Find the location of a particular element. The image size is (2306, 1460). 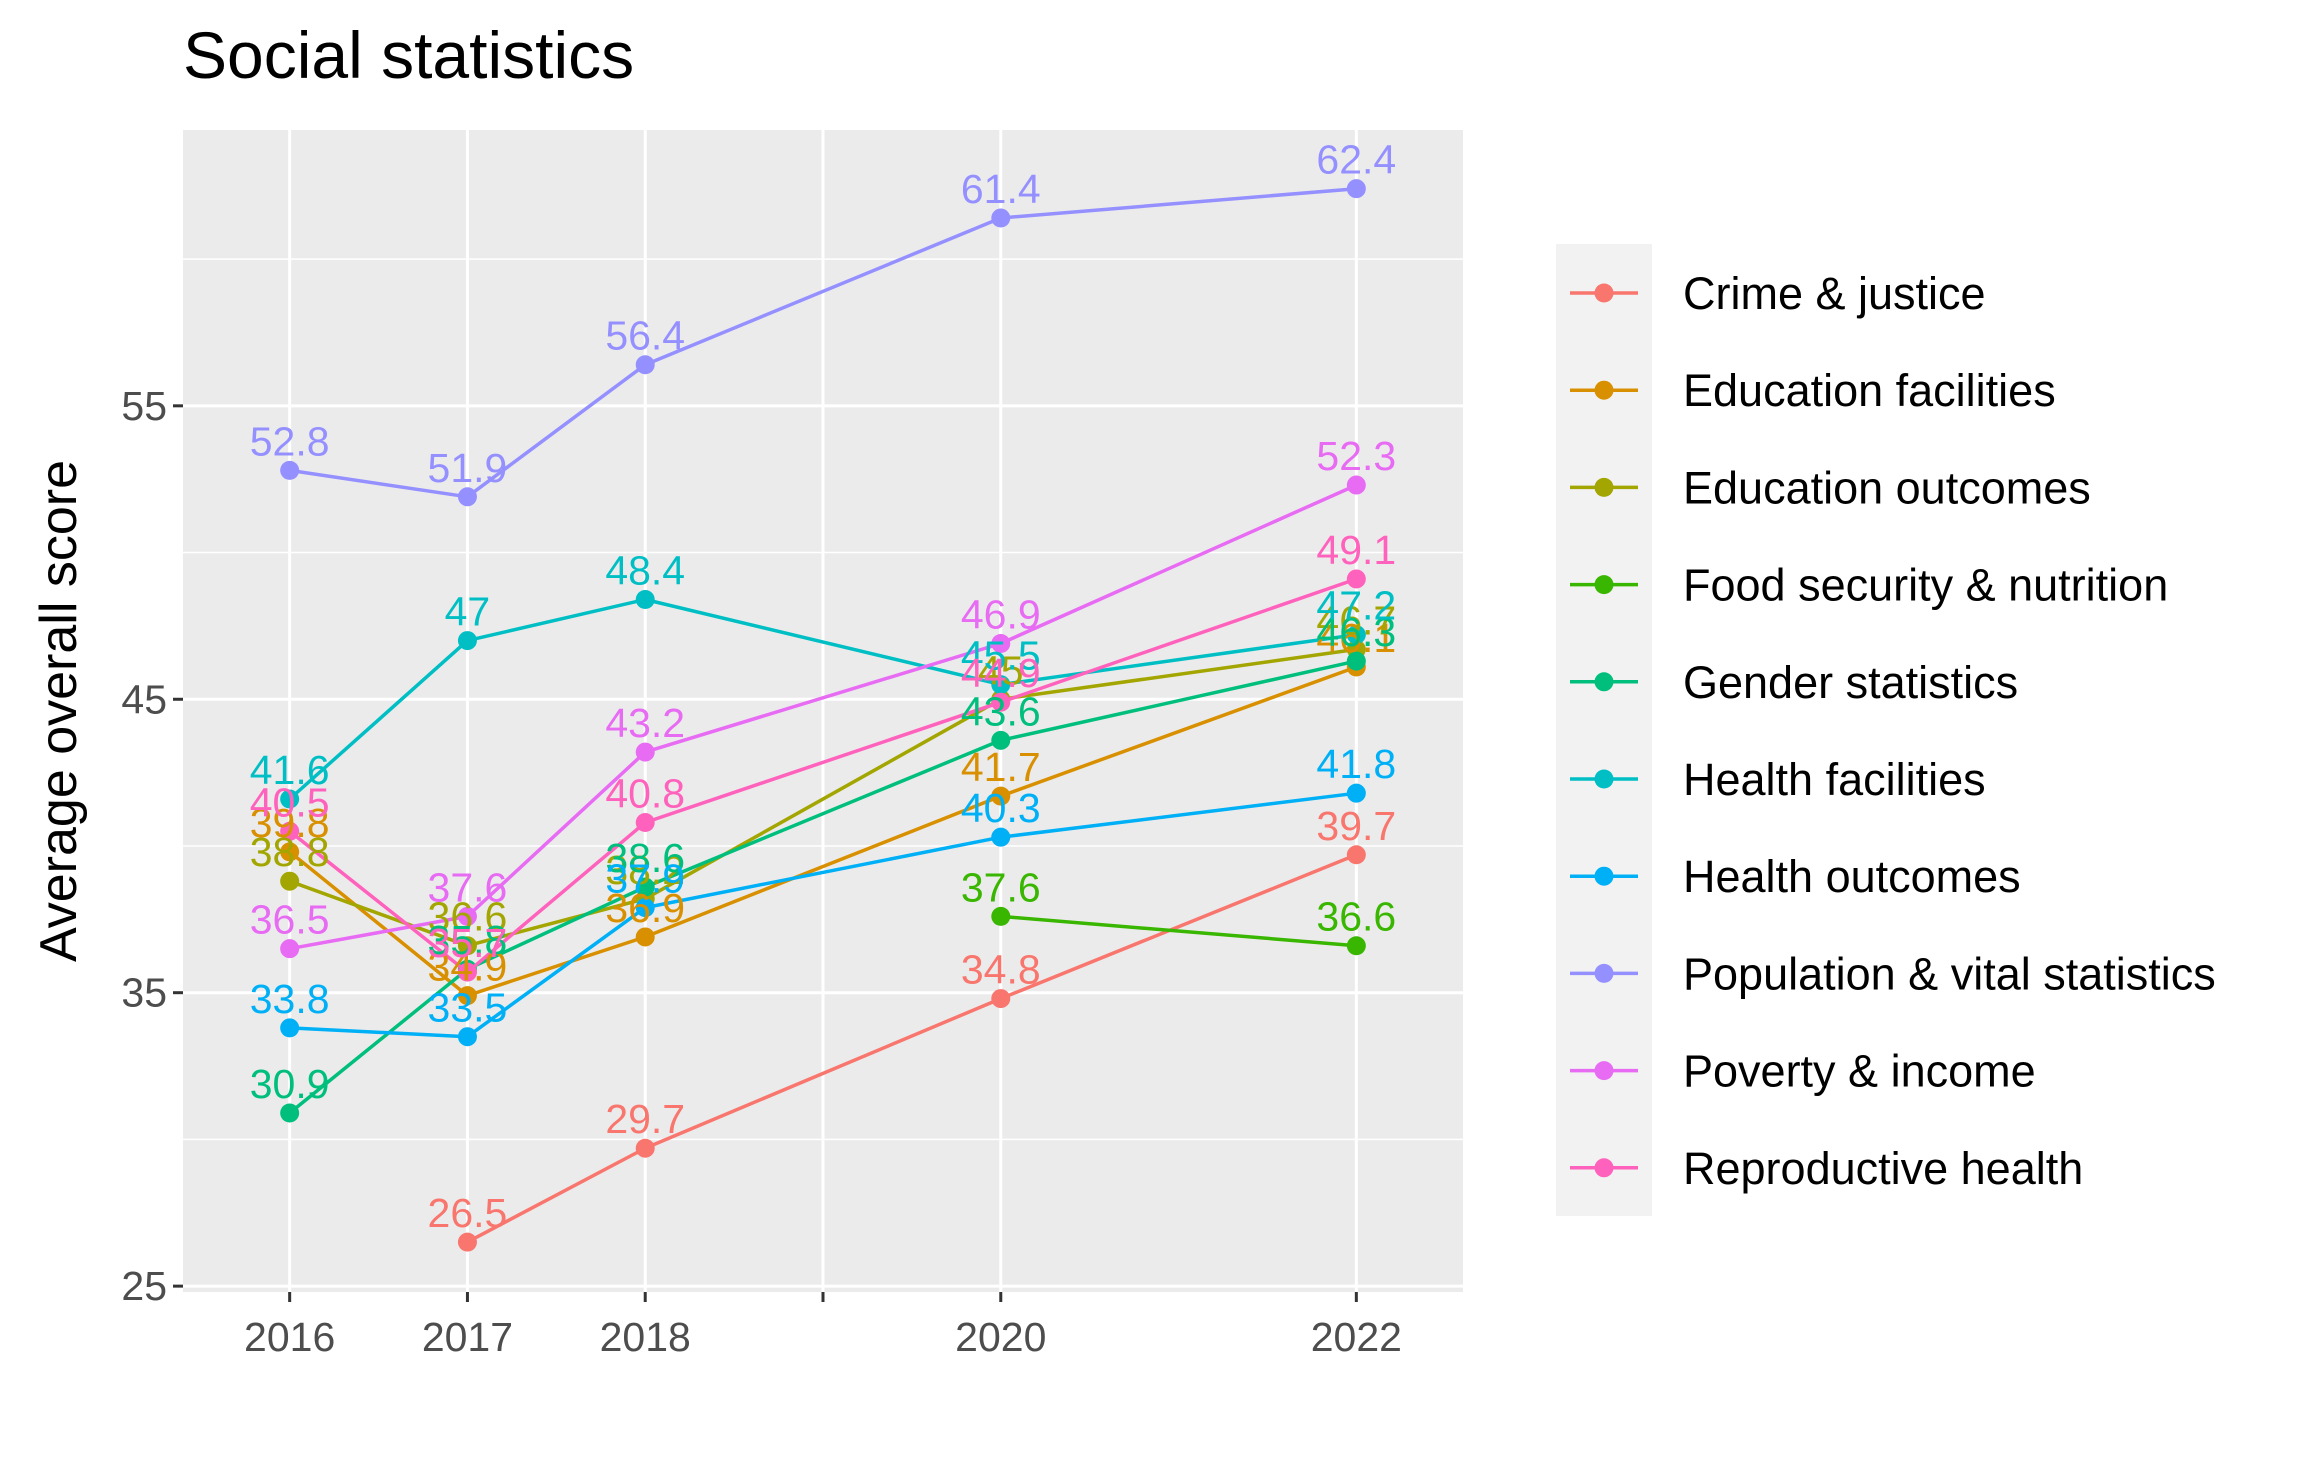

data-label: 35.7 is located at coordinates (468, 943).